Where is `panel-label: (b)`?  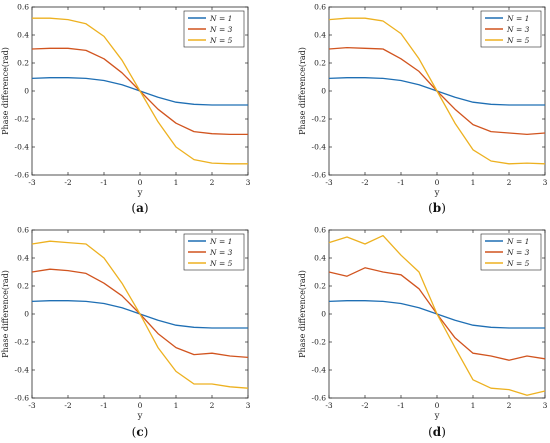
panel-label: (b) is located at coordinates (437, 208).